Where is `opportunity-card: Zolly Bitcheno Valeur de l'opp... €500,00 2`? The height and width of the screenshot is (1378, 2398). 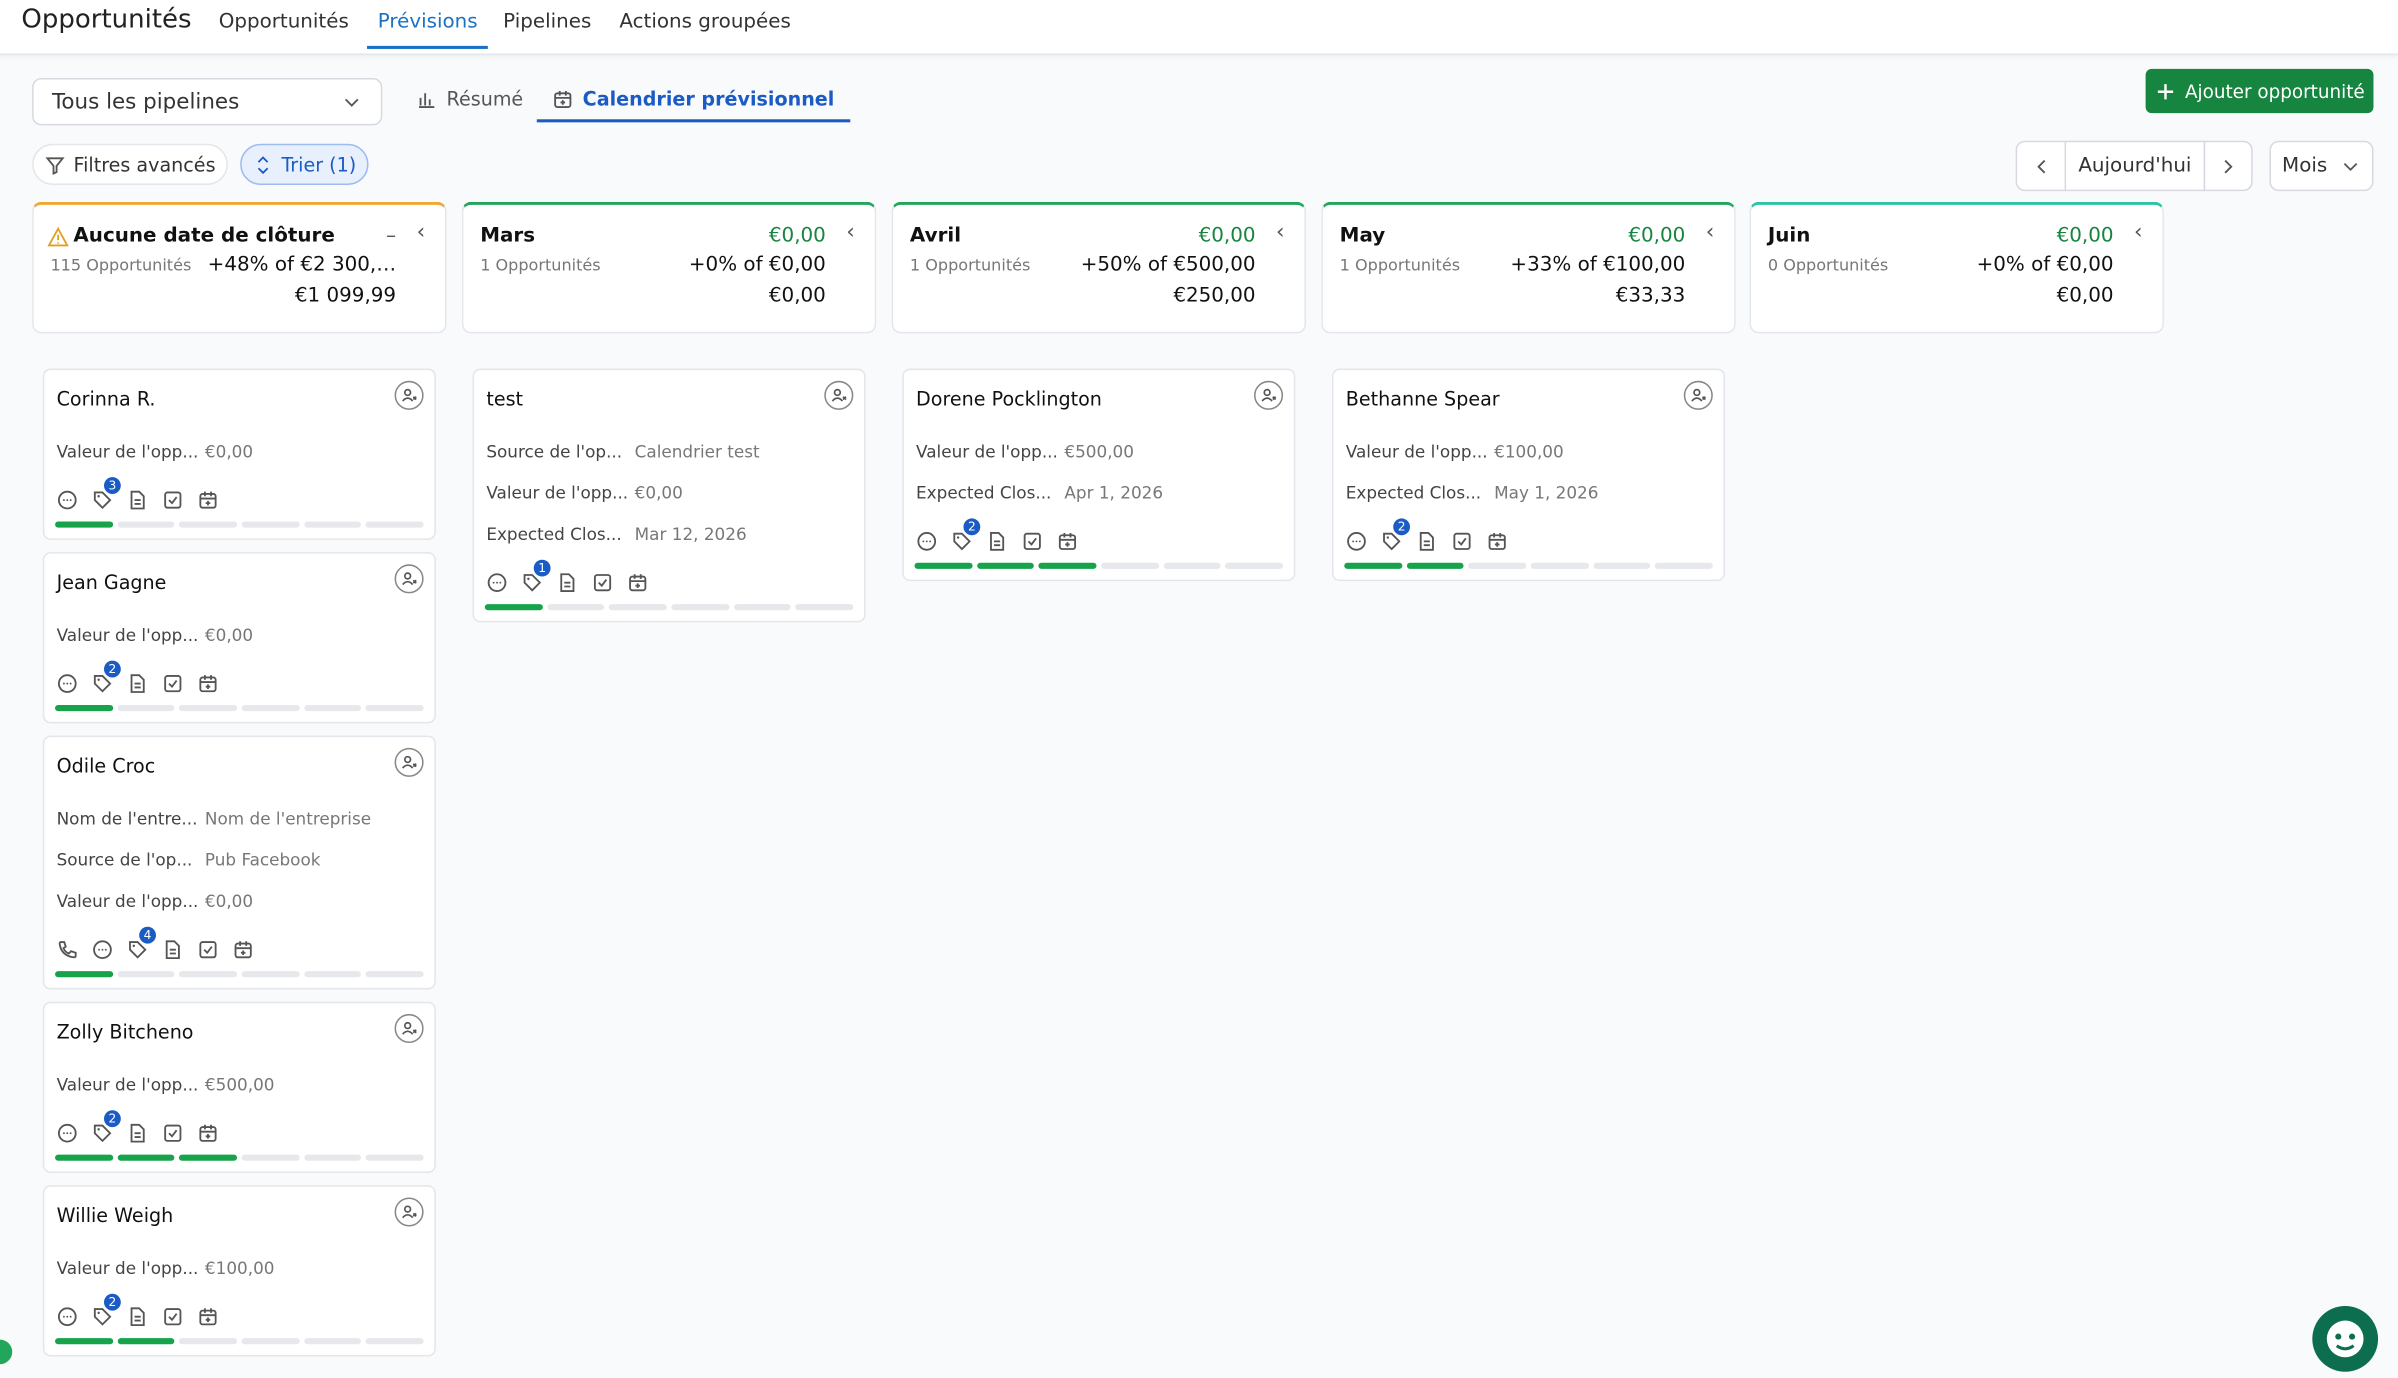 opportunity-card: Zolly Bitcheno Valeur de l'opp... €500,00 2 is located at coordinates (239, 1087).